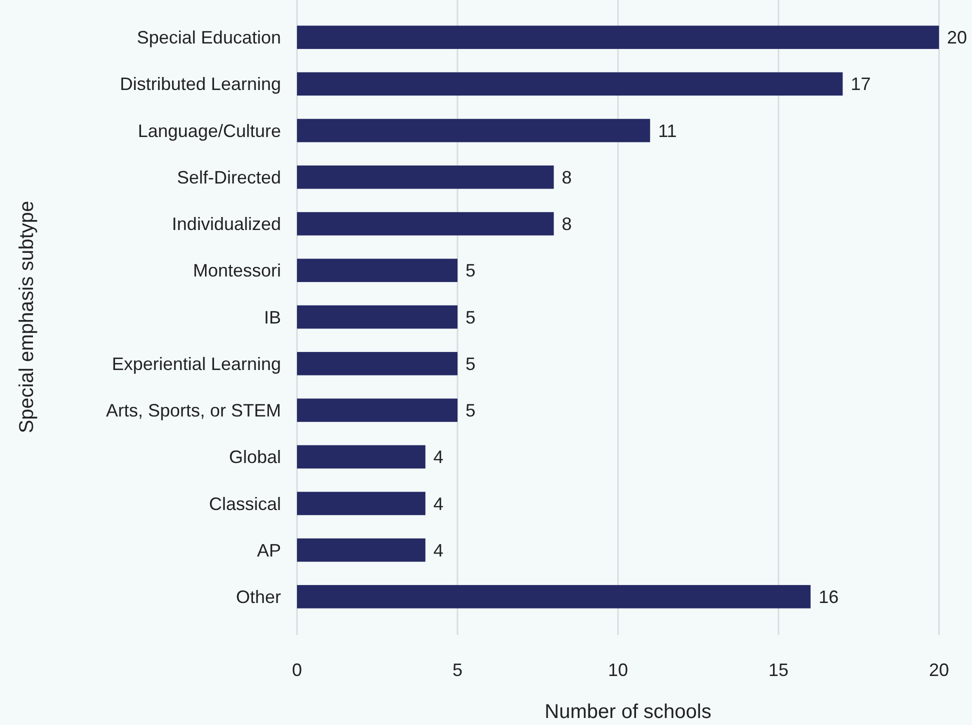 The width and height of the screenshot is (972, 725). Describe the element at coordinates (254, 457) in the screenshot. I see `y-tick-label: Global` at that location.